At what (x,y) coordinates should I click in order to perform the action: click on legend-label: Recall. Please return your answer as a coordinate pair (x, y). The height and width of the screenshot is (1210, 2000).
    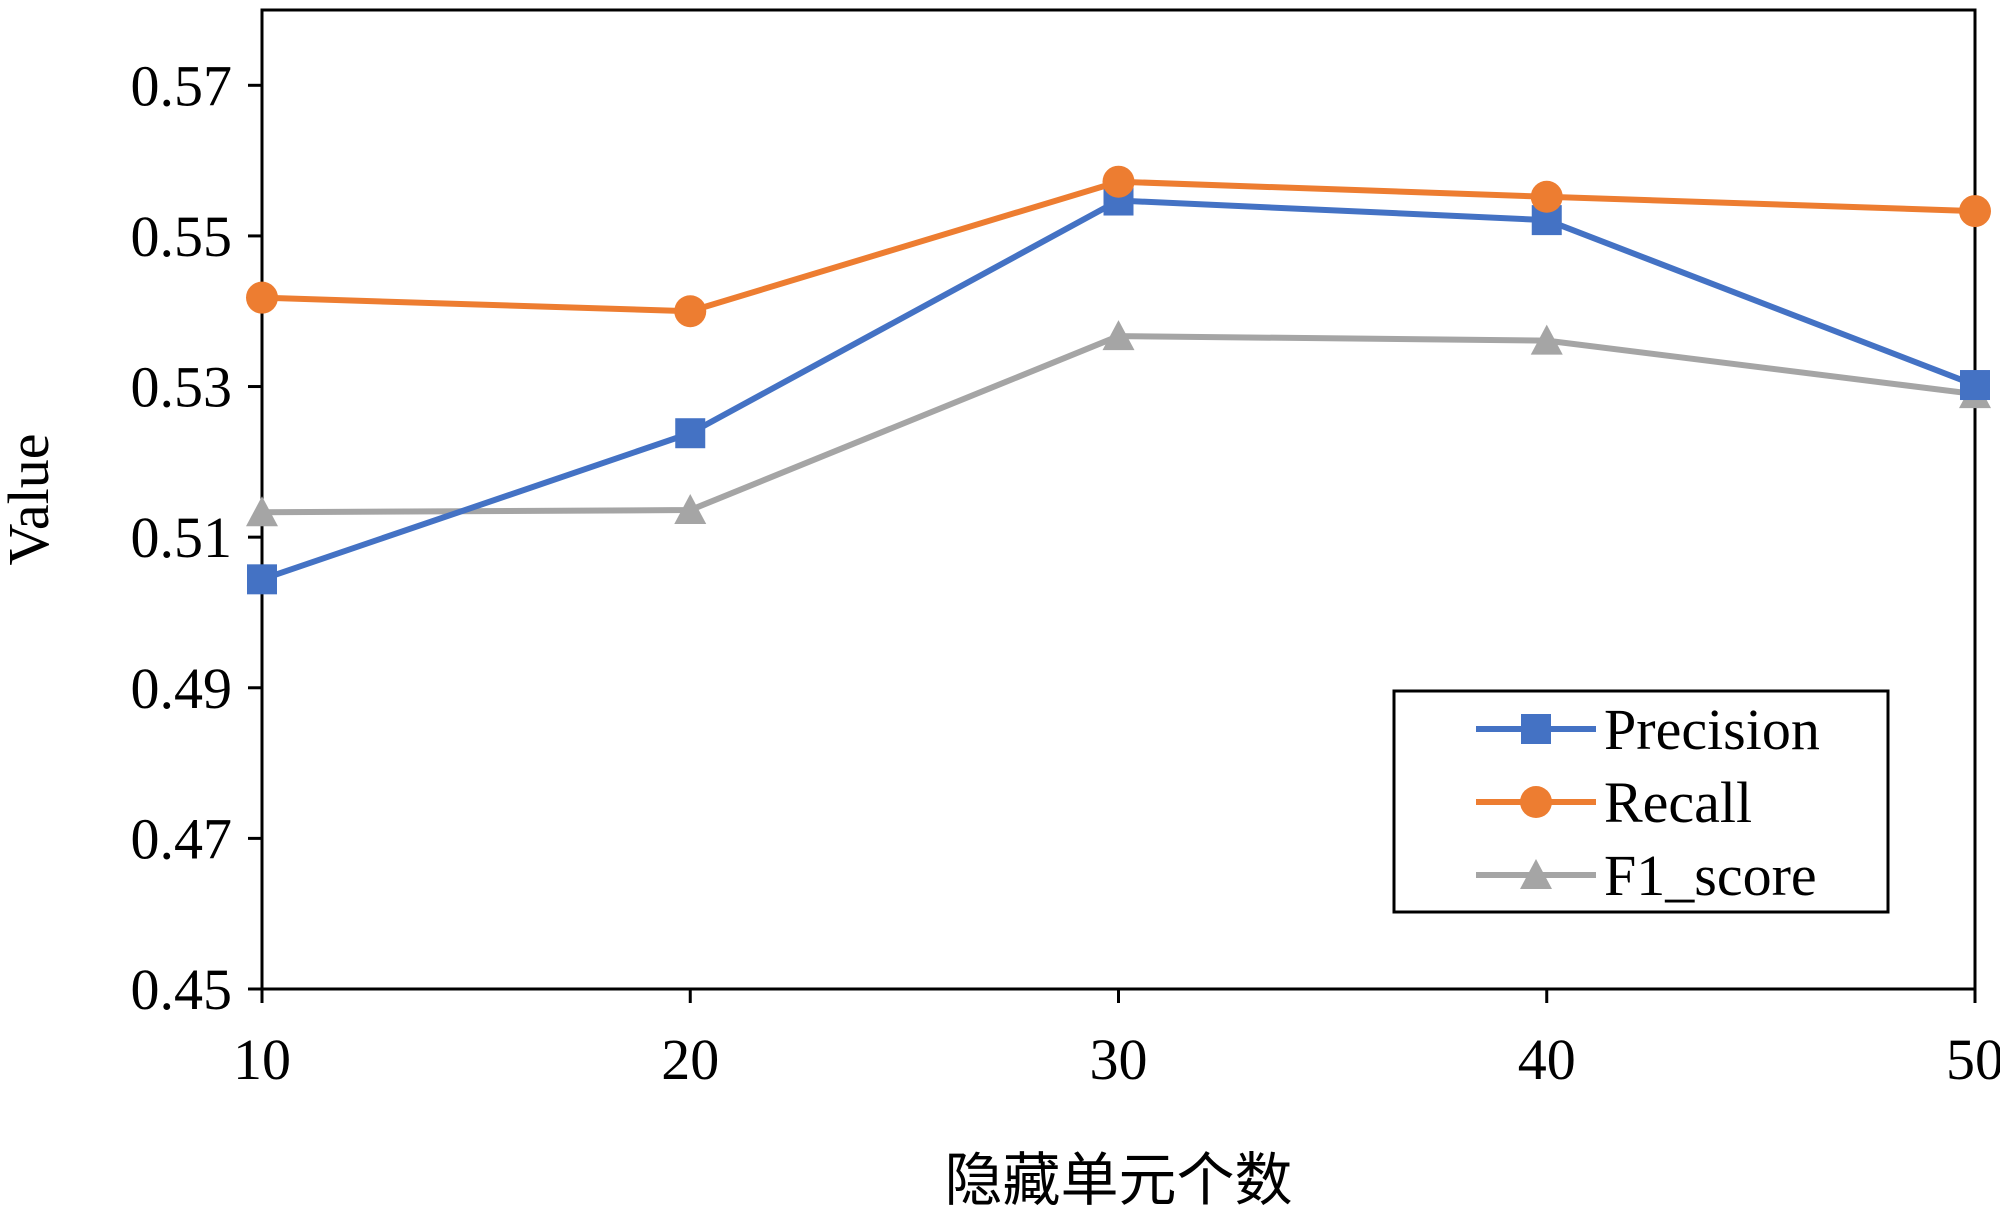
    Looking at the image, I should click on (1678, 802).